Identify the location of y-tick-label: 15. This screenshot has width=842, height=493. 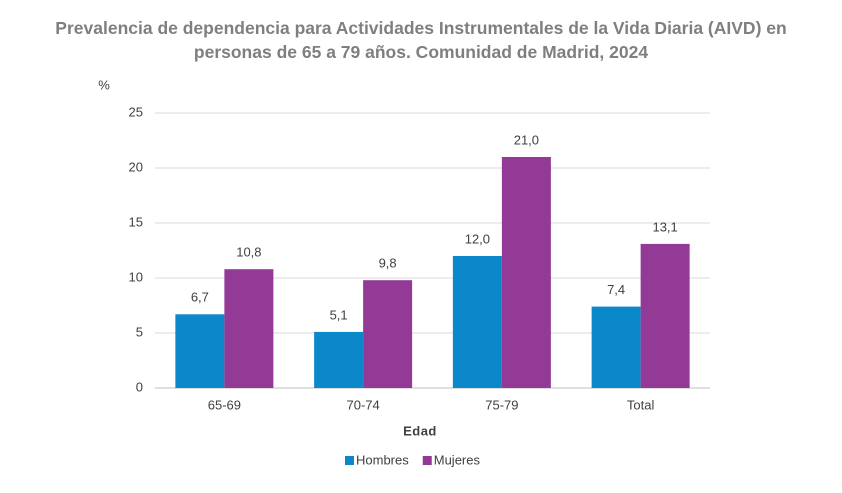
(136, 221).